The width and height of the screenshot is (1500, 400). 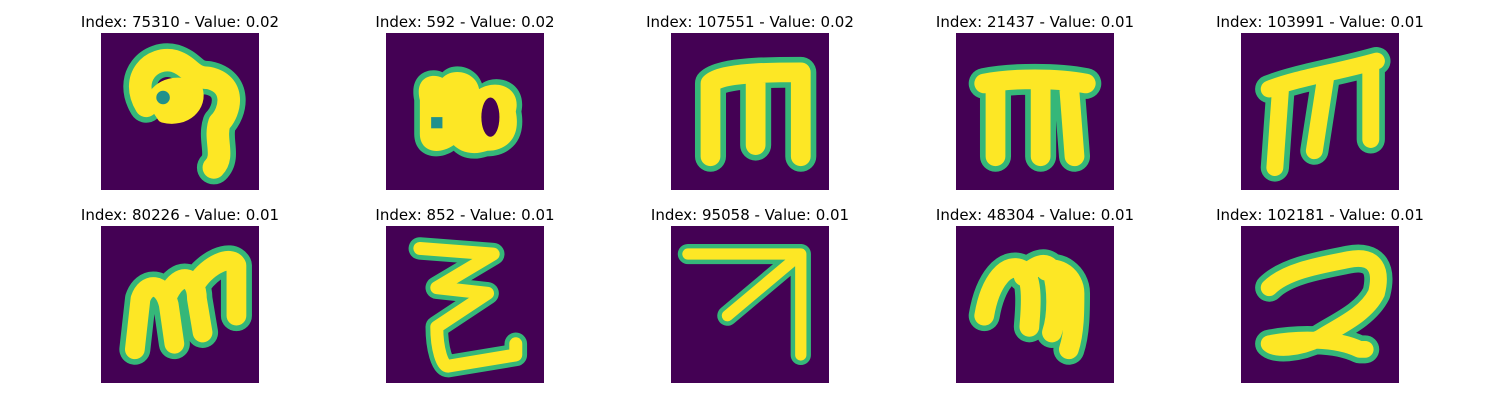 What do you see at coordinates (441, 22) in the screenshot?
I see `panel-index: 592` at bounding box center [441, 22].